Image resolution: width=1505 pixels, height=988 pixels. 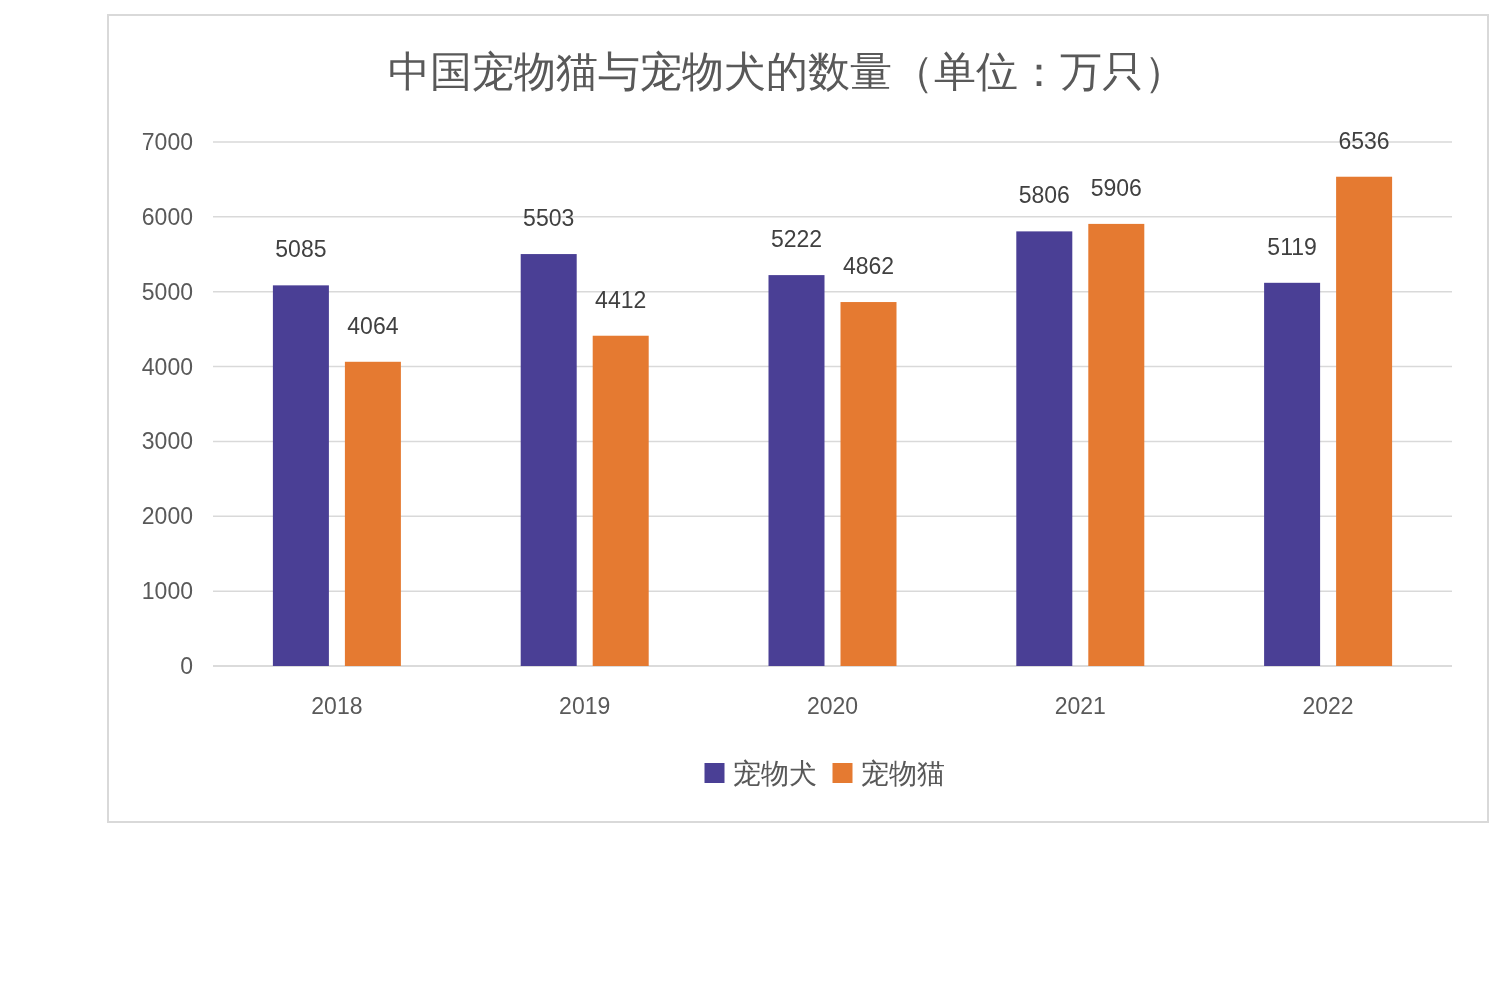 What do you see at coordinates (1292, 246) in the screenshot?
I see `data-label: 5119` at bounding box center [1292, 246].